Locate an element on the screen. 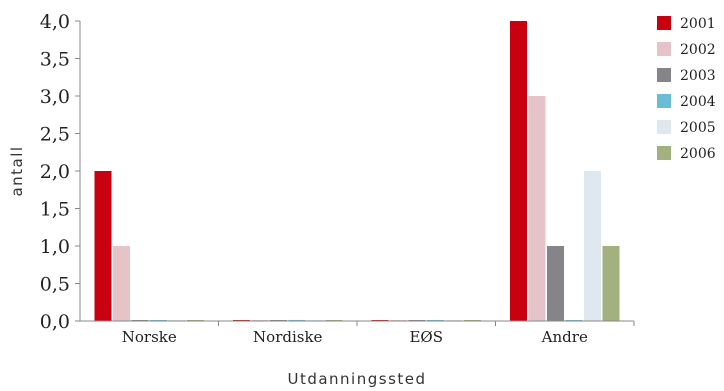 Image resolution: width=724 pixels, height=391 pixels. x-tick-label: Andre is located at coordinates (564, 337).